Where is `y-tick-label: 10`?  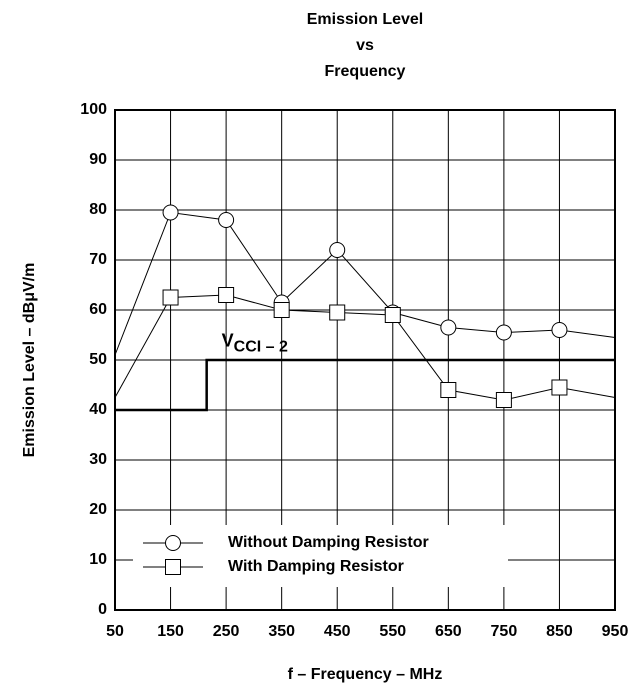 y-tick-label: 10 is located at coordinates (98, 559).